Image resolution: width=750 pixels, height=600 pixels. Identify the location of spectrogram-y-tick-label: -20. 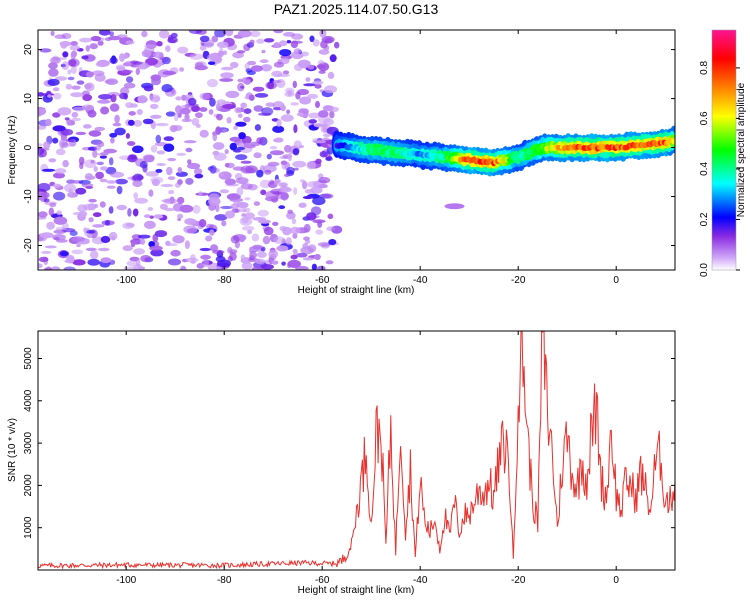
(28, 245).